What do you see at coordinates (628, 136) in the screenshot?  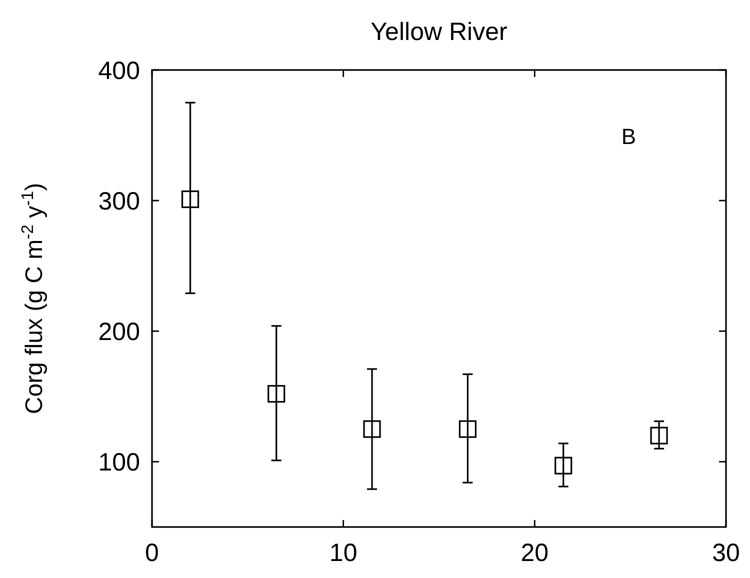 I see `annotation: B` at bounding box center [628, 136].